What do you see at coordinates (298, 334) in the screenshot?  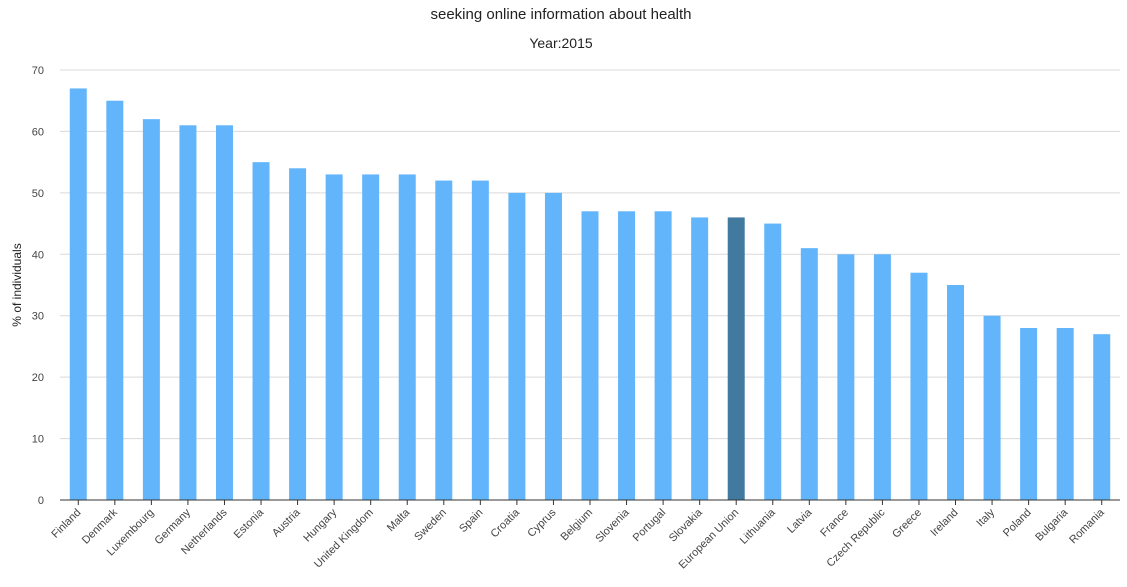 I see `bar-austria` at bounding box center [298, 334].